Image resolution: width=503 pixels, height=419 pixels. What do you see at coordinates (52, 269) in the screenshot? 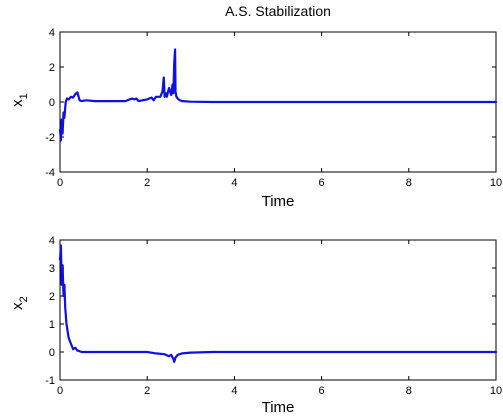
I see `y-tick-label: 3` at bounding box center [52, 269].